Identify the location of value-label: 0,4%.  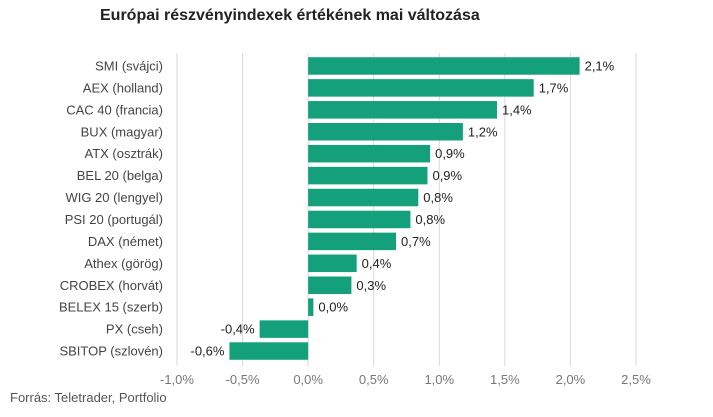
(377, 263).